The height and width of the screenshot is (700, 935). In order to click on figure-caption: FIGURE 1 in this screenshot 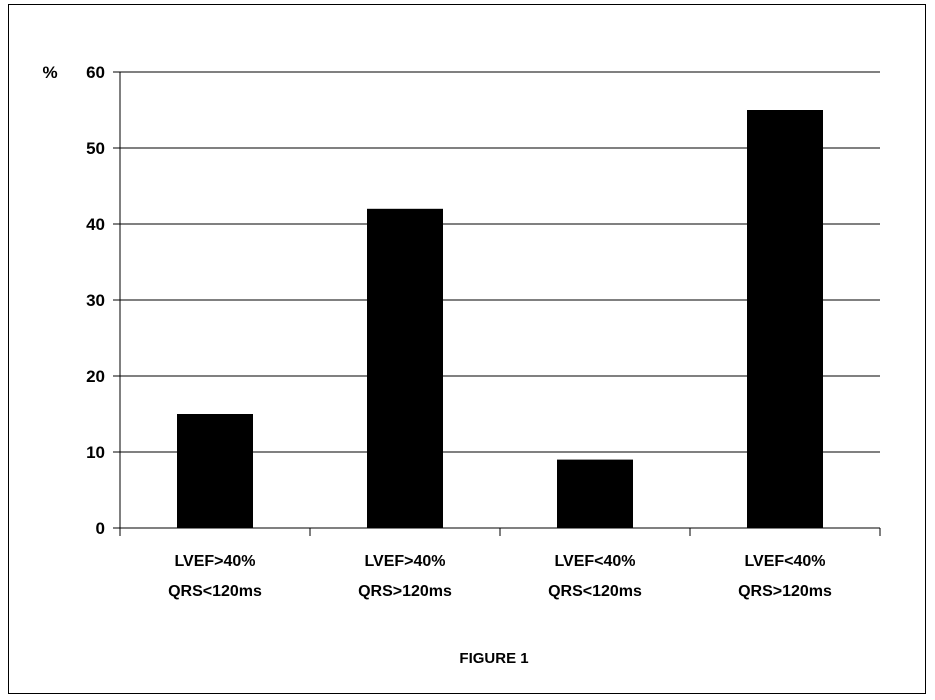, I will do `click(493, 658)`.